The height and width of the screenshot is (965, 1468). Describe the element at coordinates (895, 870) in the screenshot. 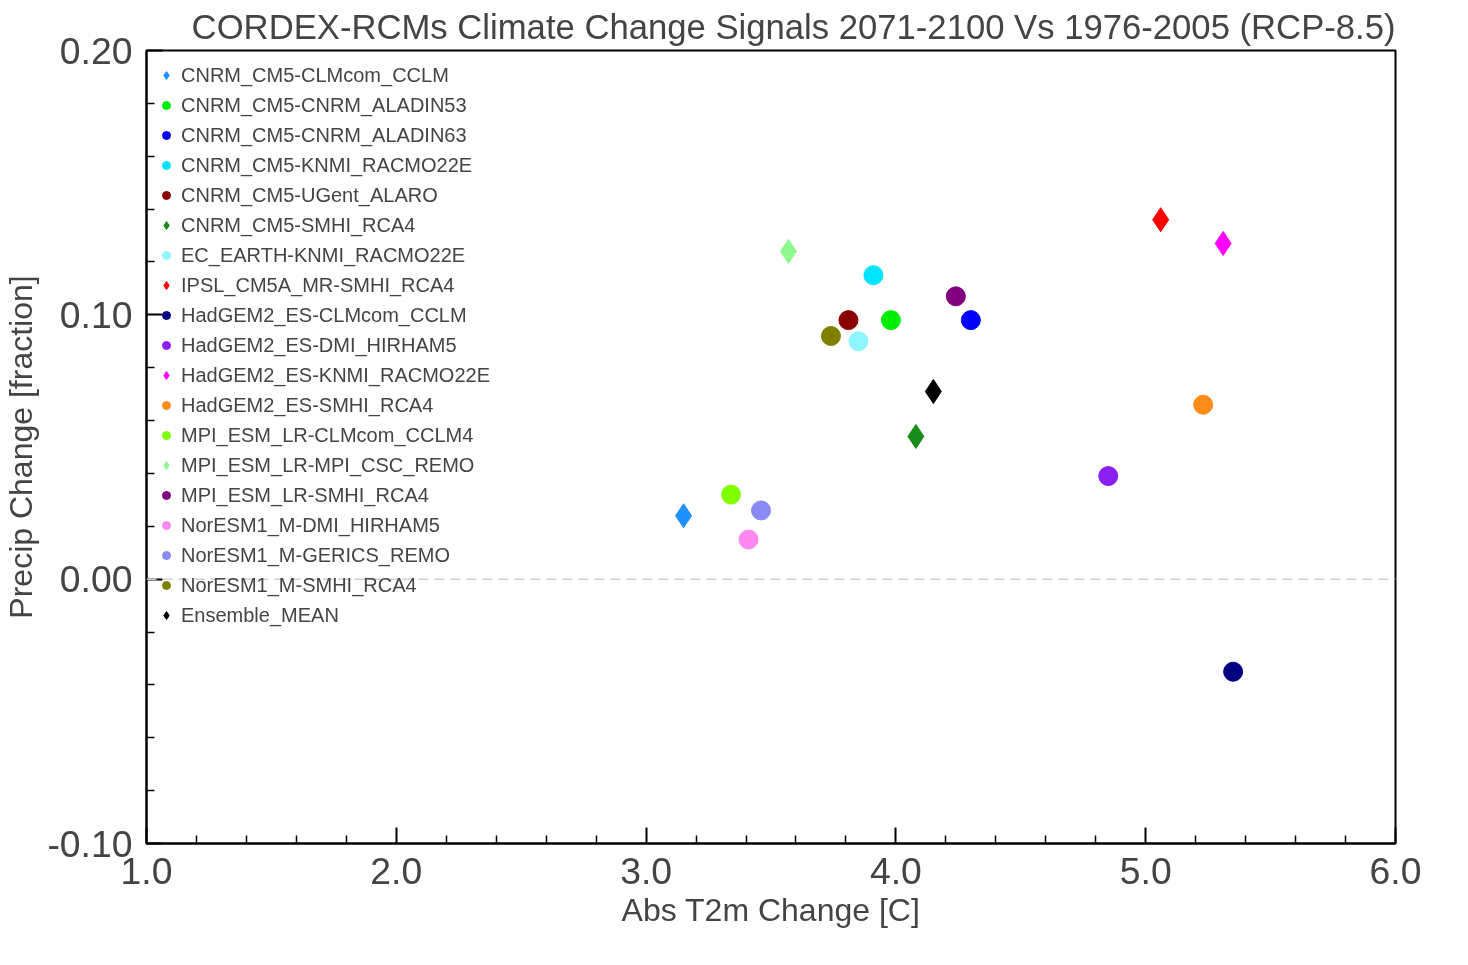

I see `x-tick-label: 4.0` at that location.